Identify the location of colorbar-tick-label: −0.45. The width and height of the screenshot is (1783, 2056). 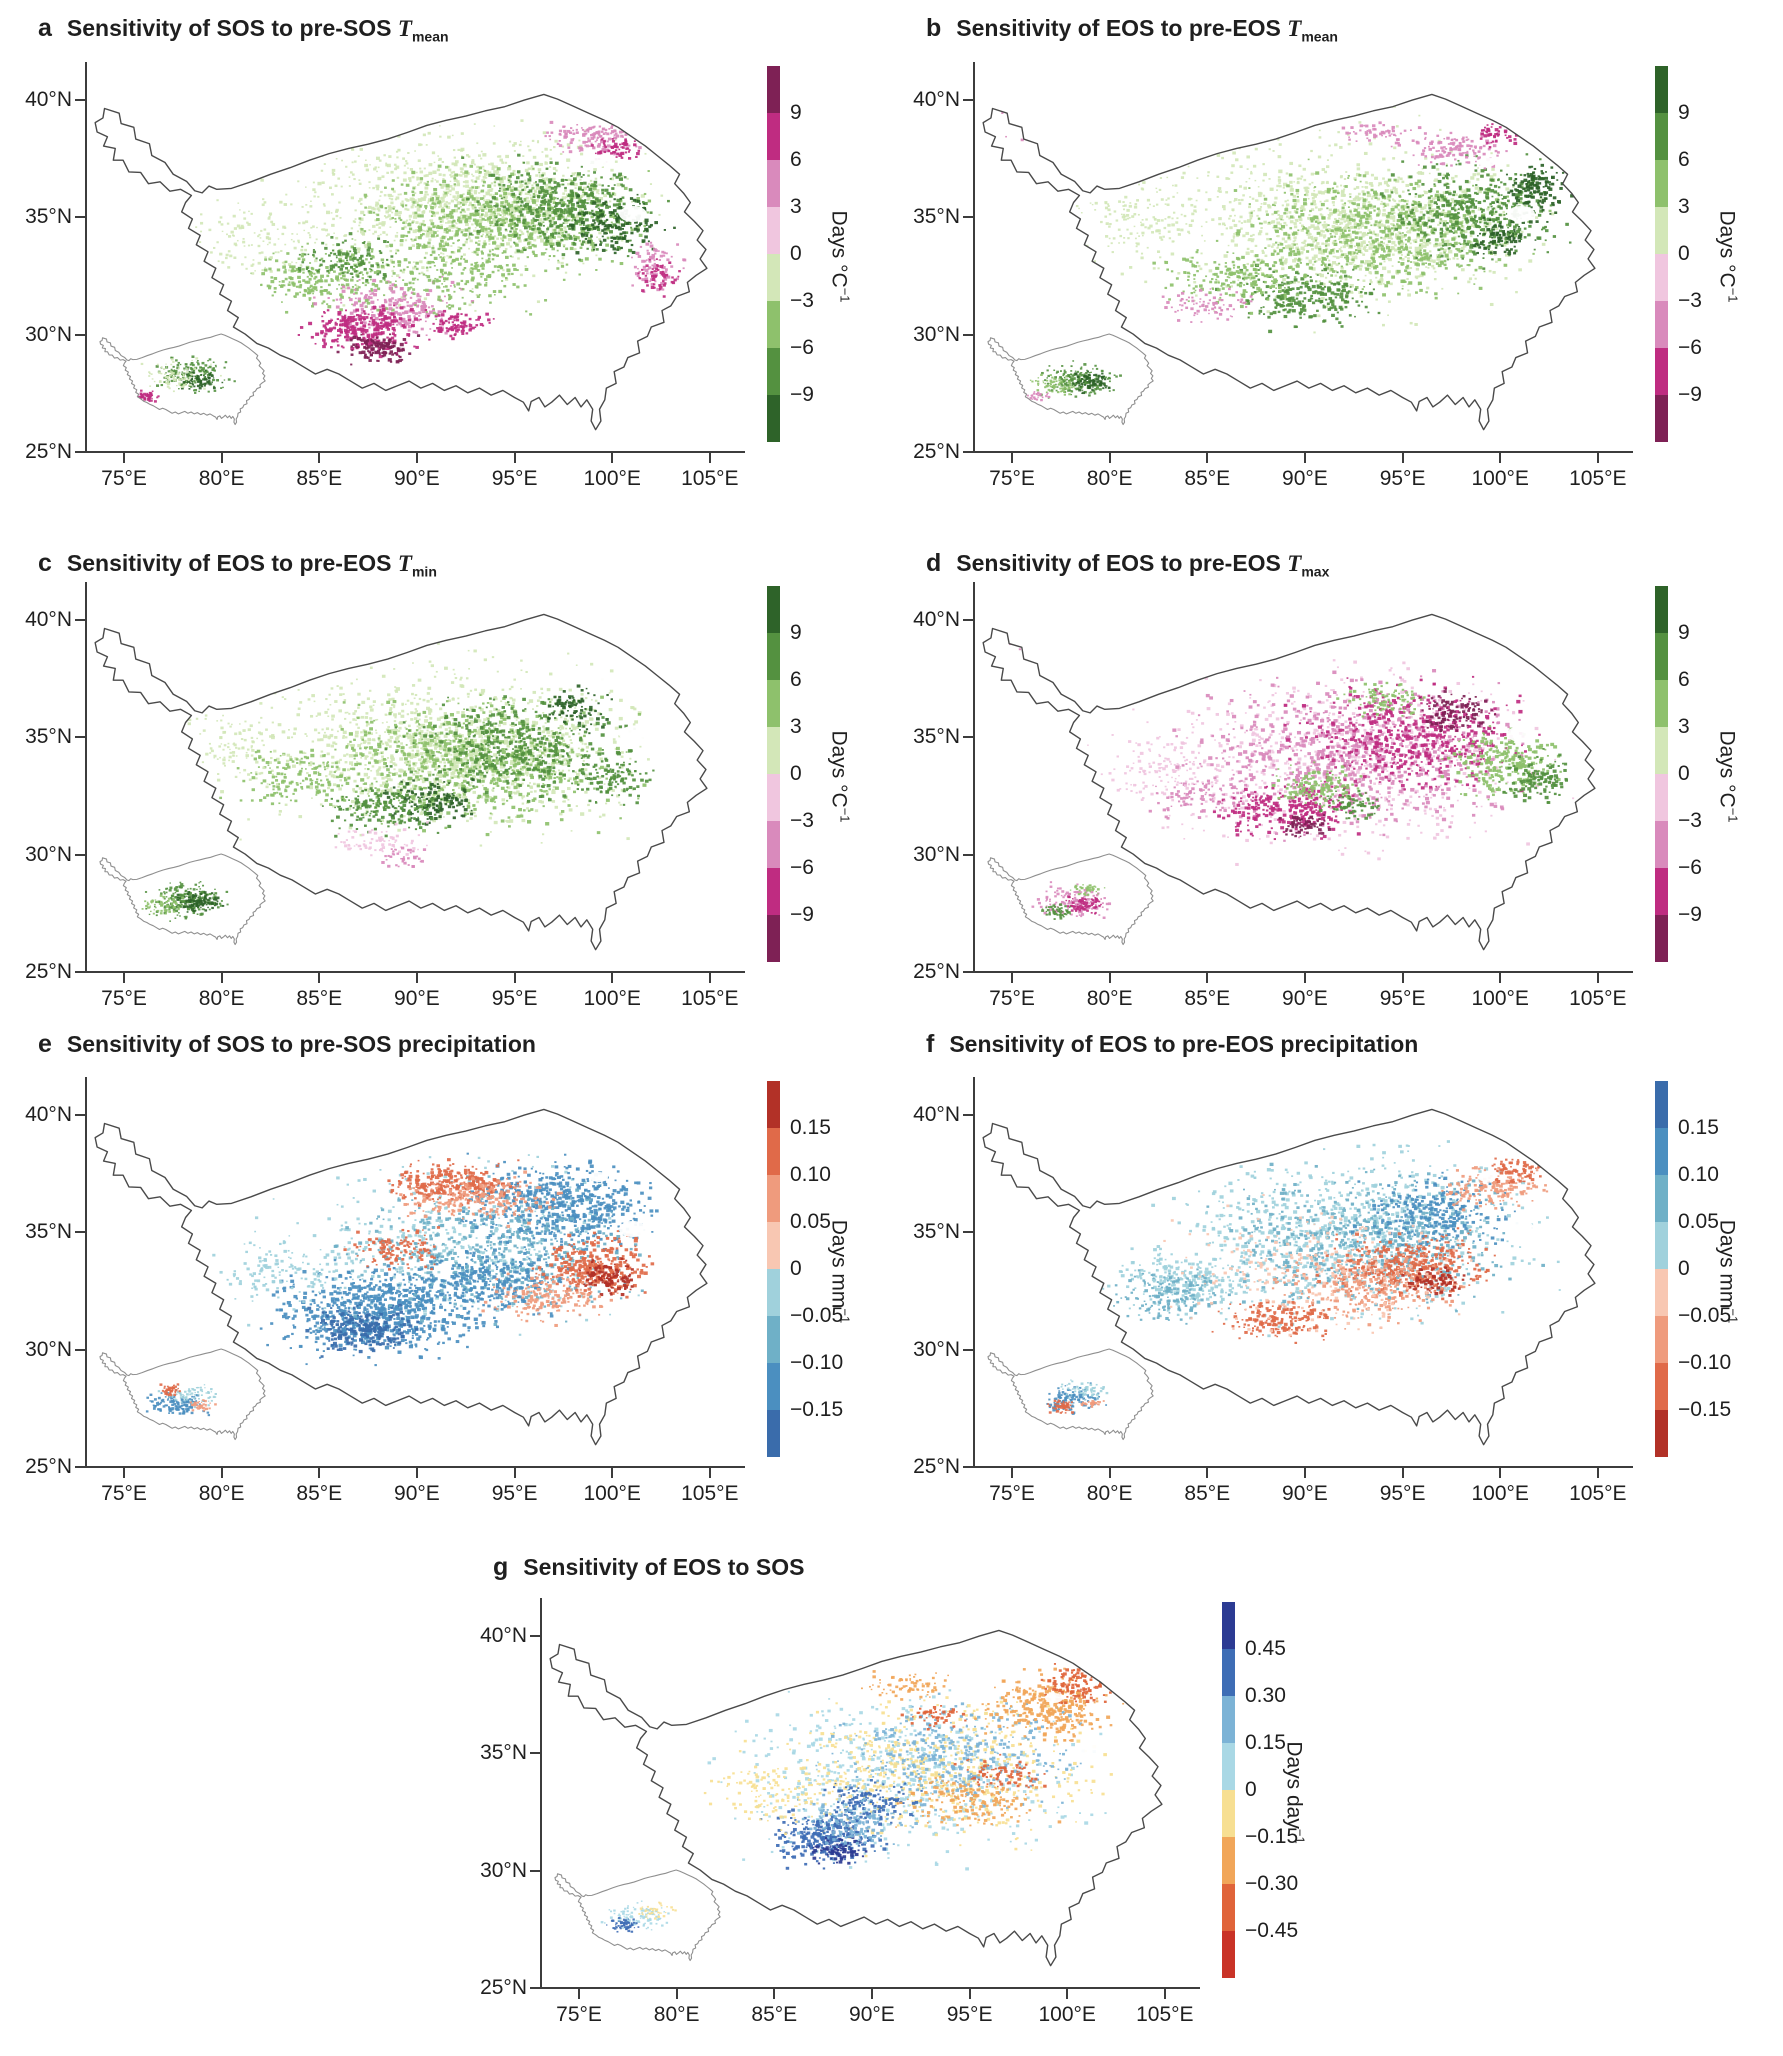
(1272, 1930).